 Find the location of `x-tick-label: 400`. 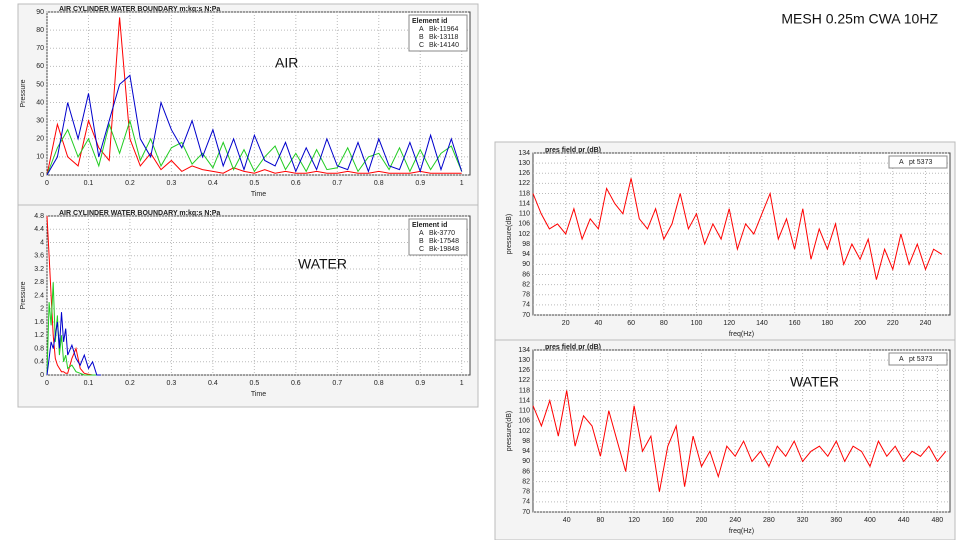

x-tick-label: 400 is located at coordinates (870, 520).